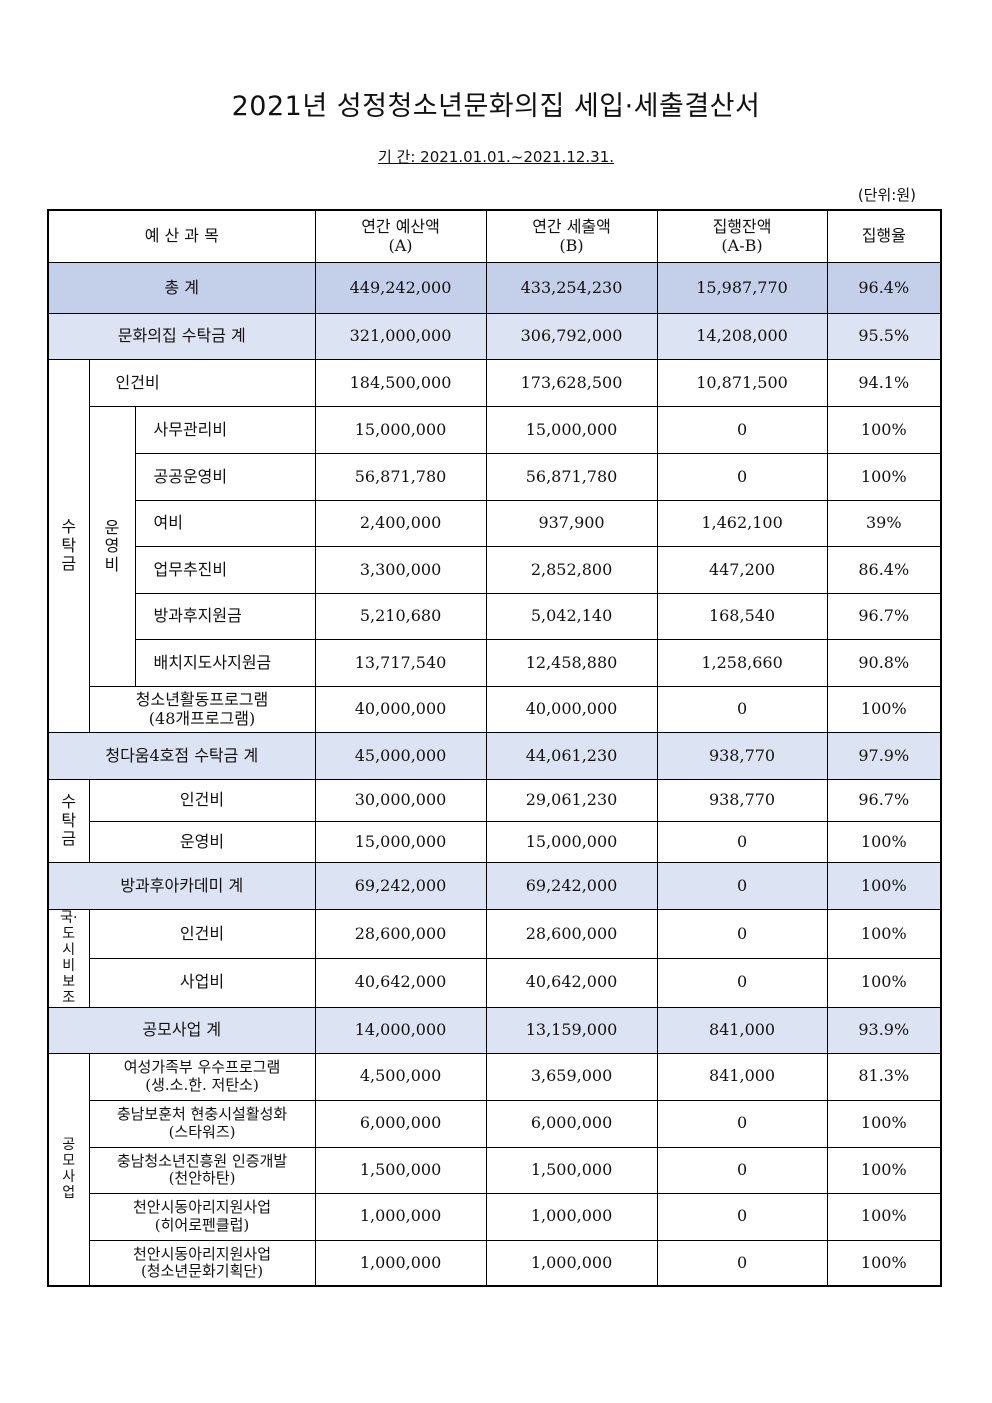  What do you see at coordinates (884, 1030) in the screenshot?
I see `section-rate: 93.9%` at bounding box center [884, 1030].